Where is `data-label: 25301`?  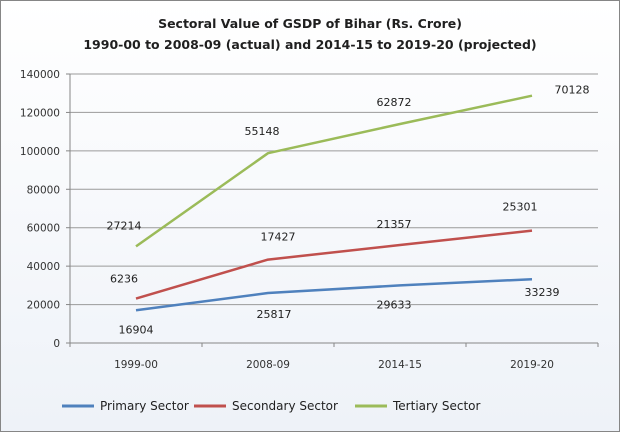 data-label: 25301 is located at coordinates (520, 207).